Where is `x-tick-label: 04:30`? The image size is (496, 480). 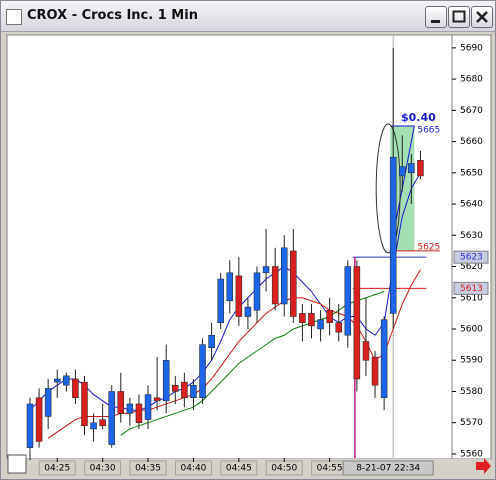
x-tick-label: 04:30 is located at coordinates (103, 469).